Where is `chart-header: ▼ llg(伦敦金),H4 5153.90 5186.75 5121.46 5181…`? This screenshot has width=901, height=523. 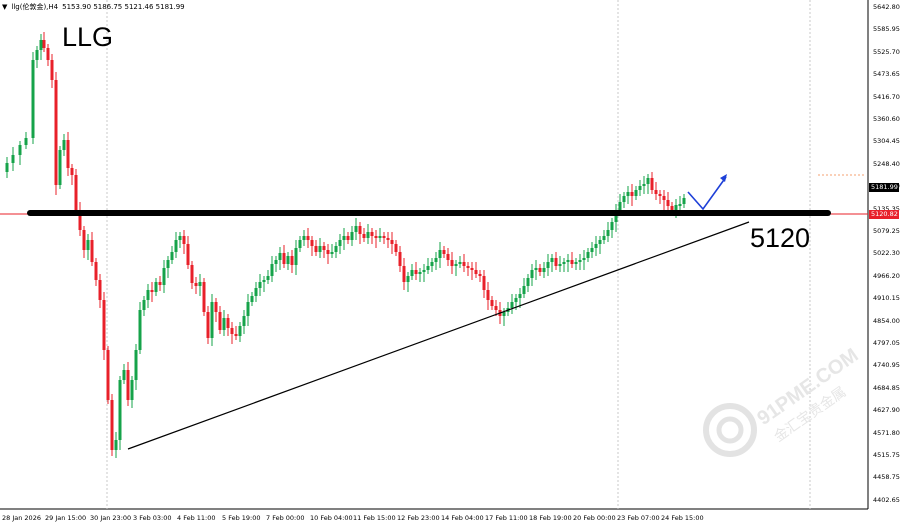 chart-header: ▼ llg(伦敦金),H4 5153.90 5186.75 5121.46 5181… is located at coordinates (95, 7).